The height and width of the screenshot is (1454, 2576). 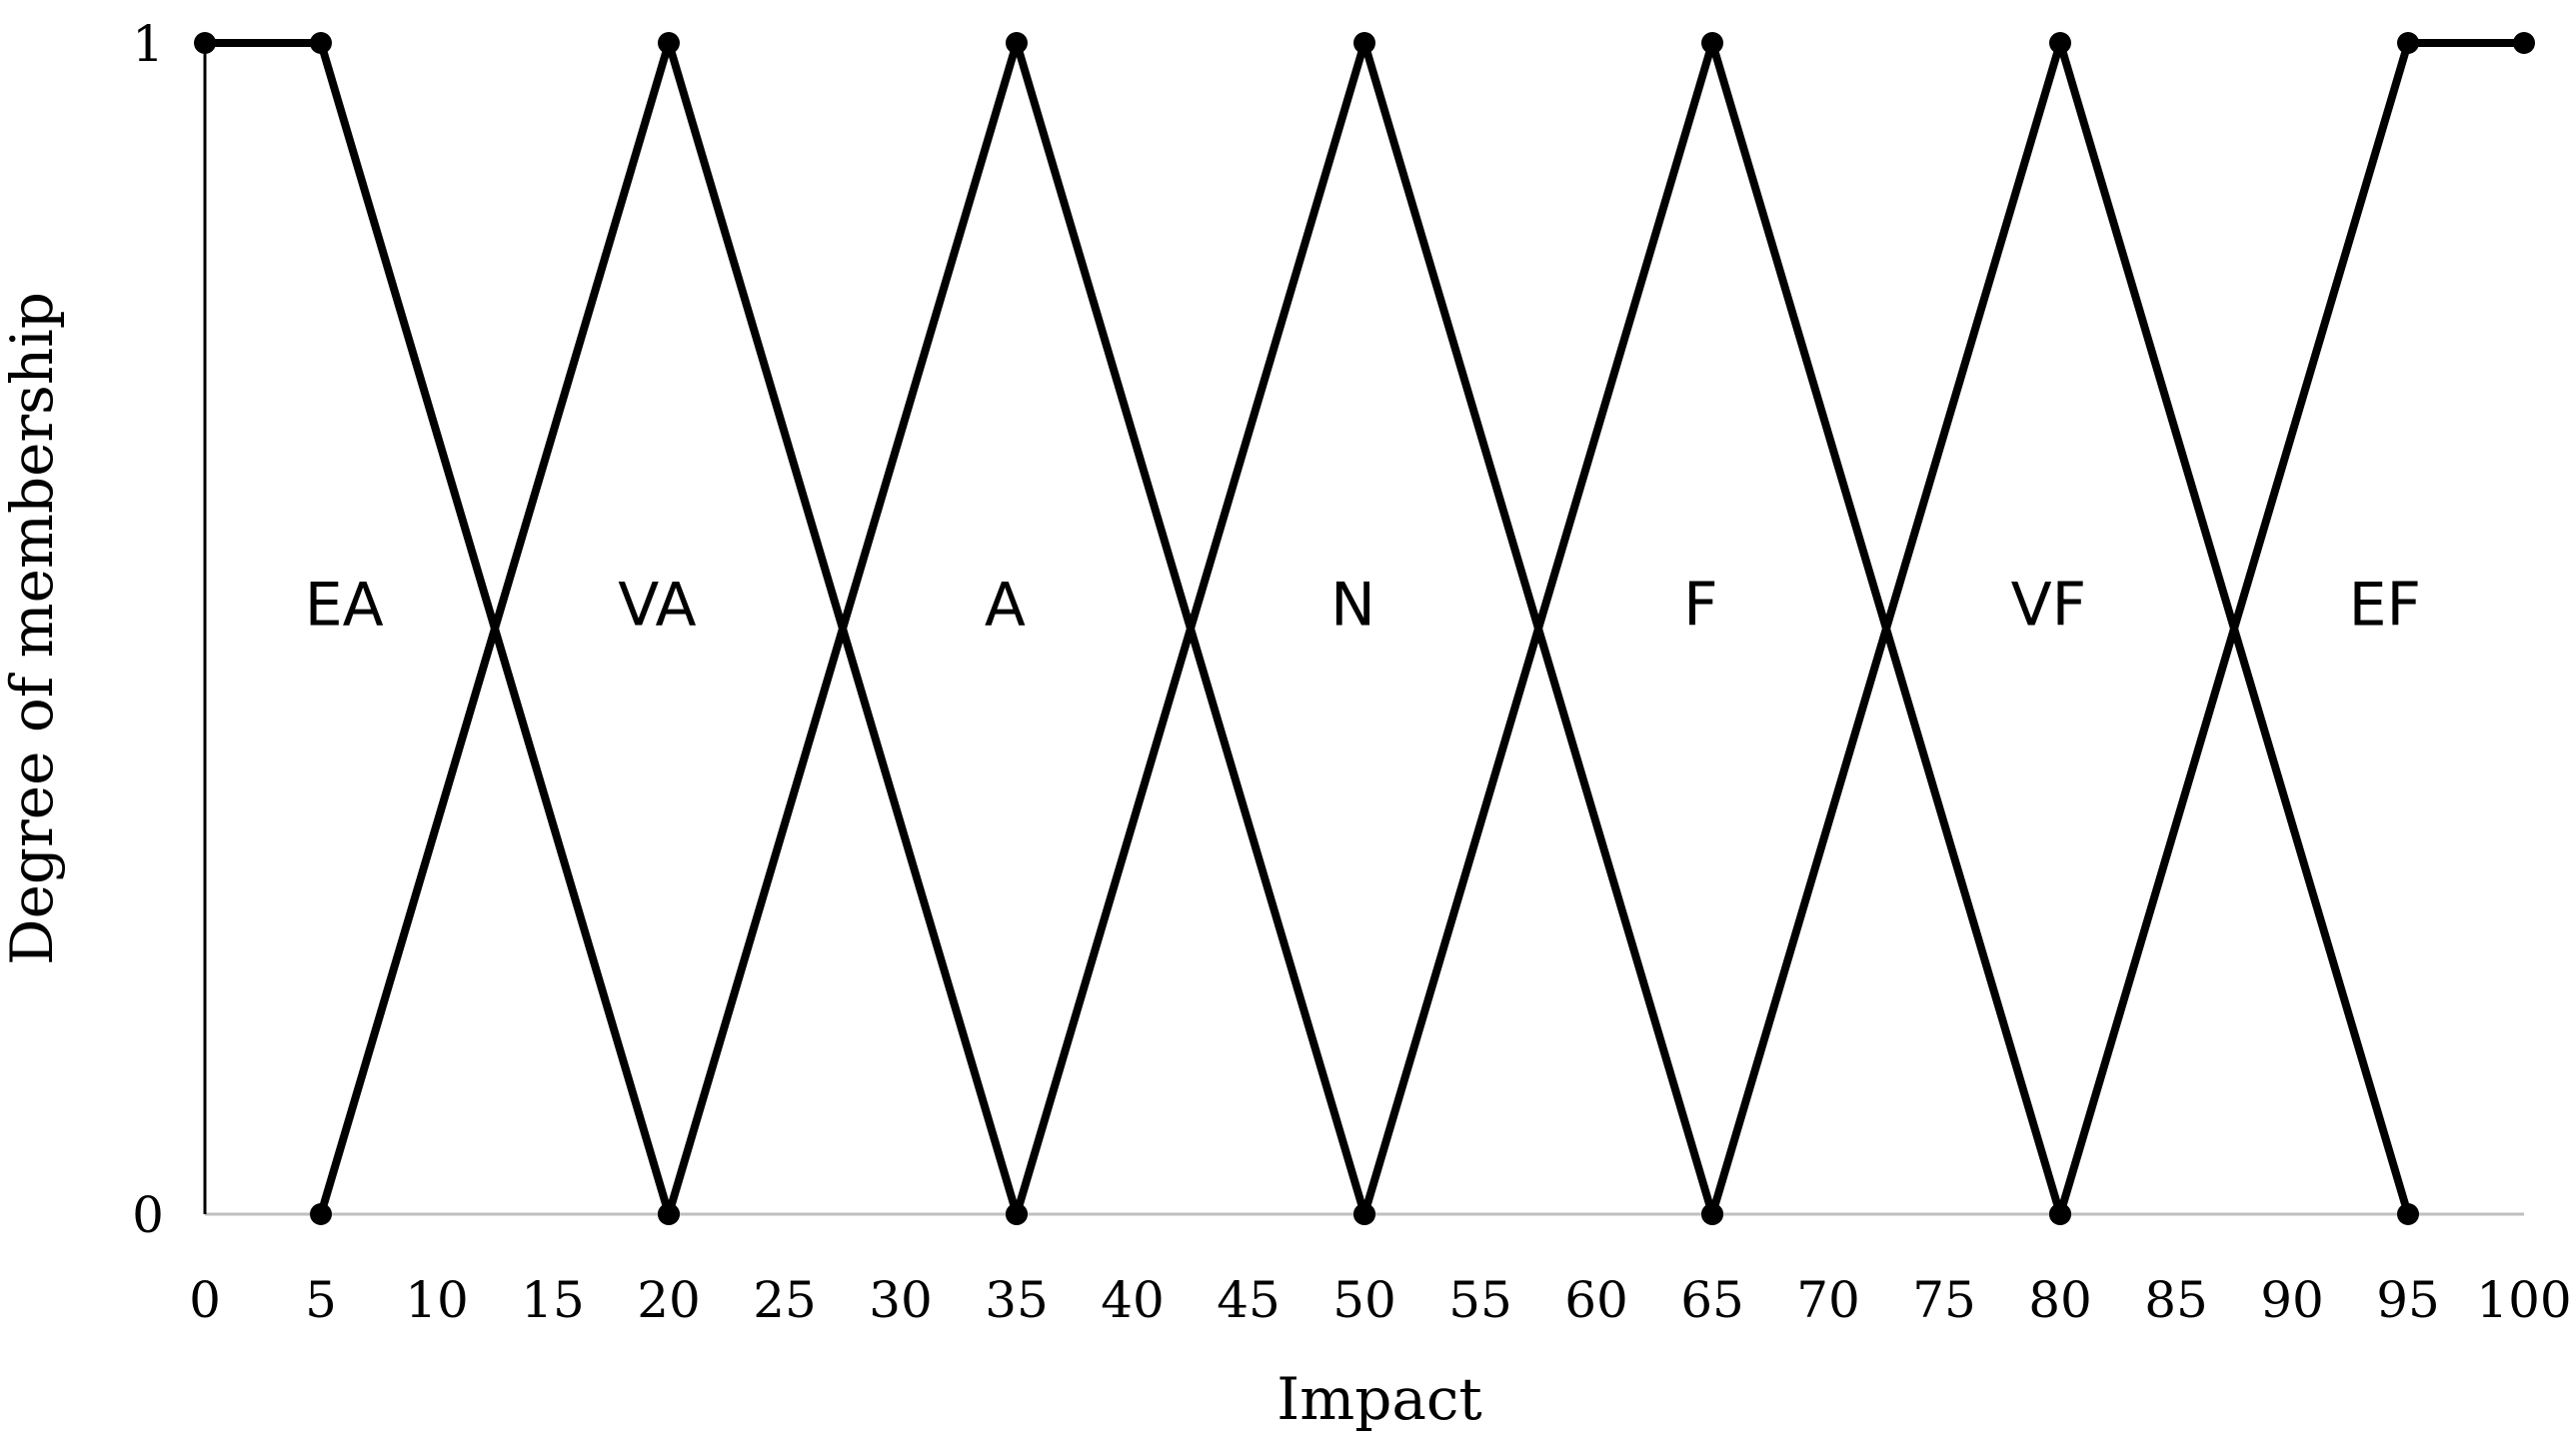 I want to click on y-tick-label: 0, so click(x=148, y=1215).